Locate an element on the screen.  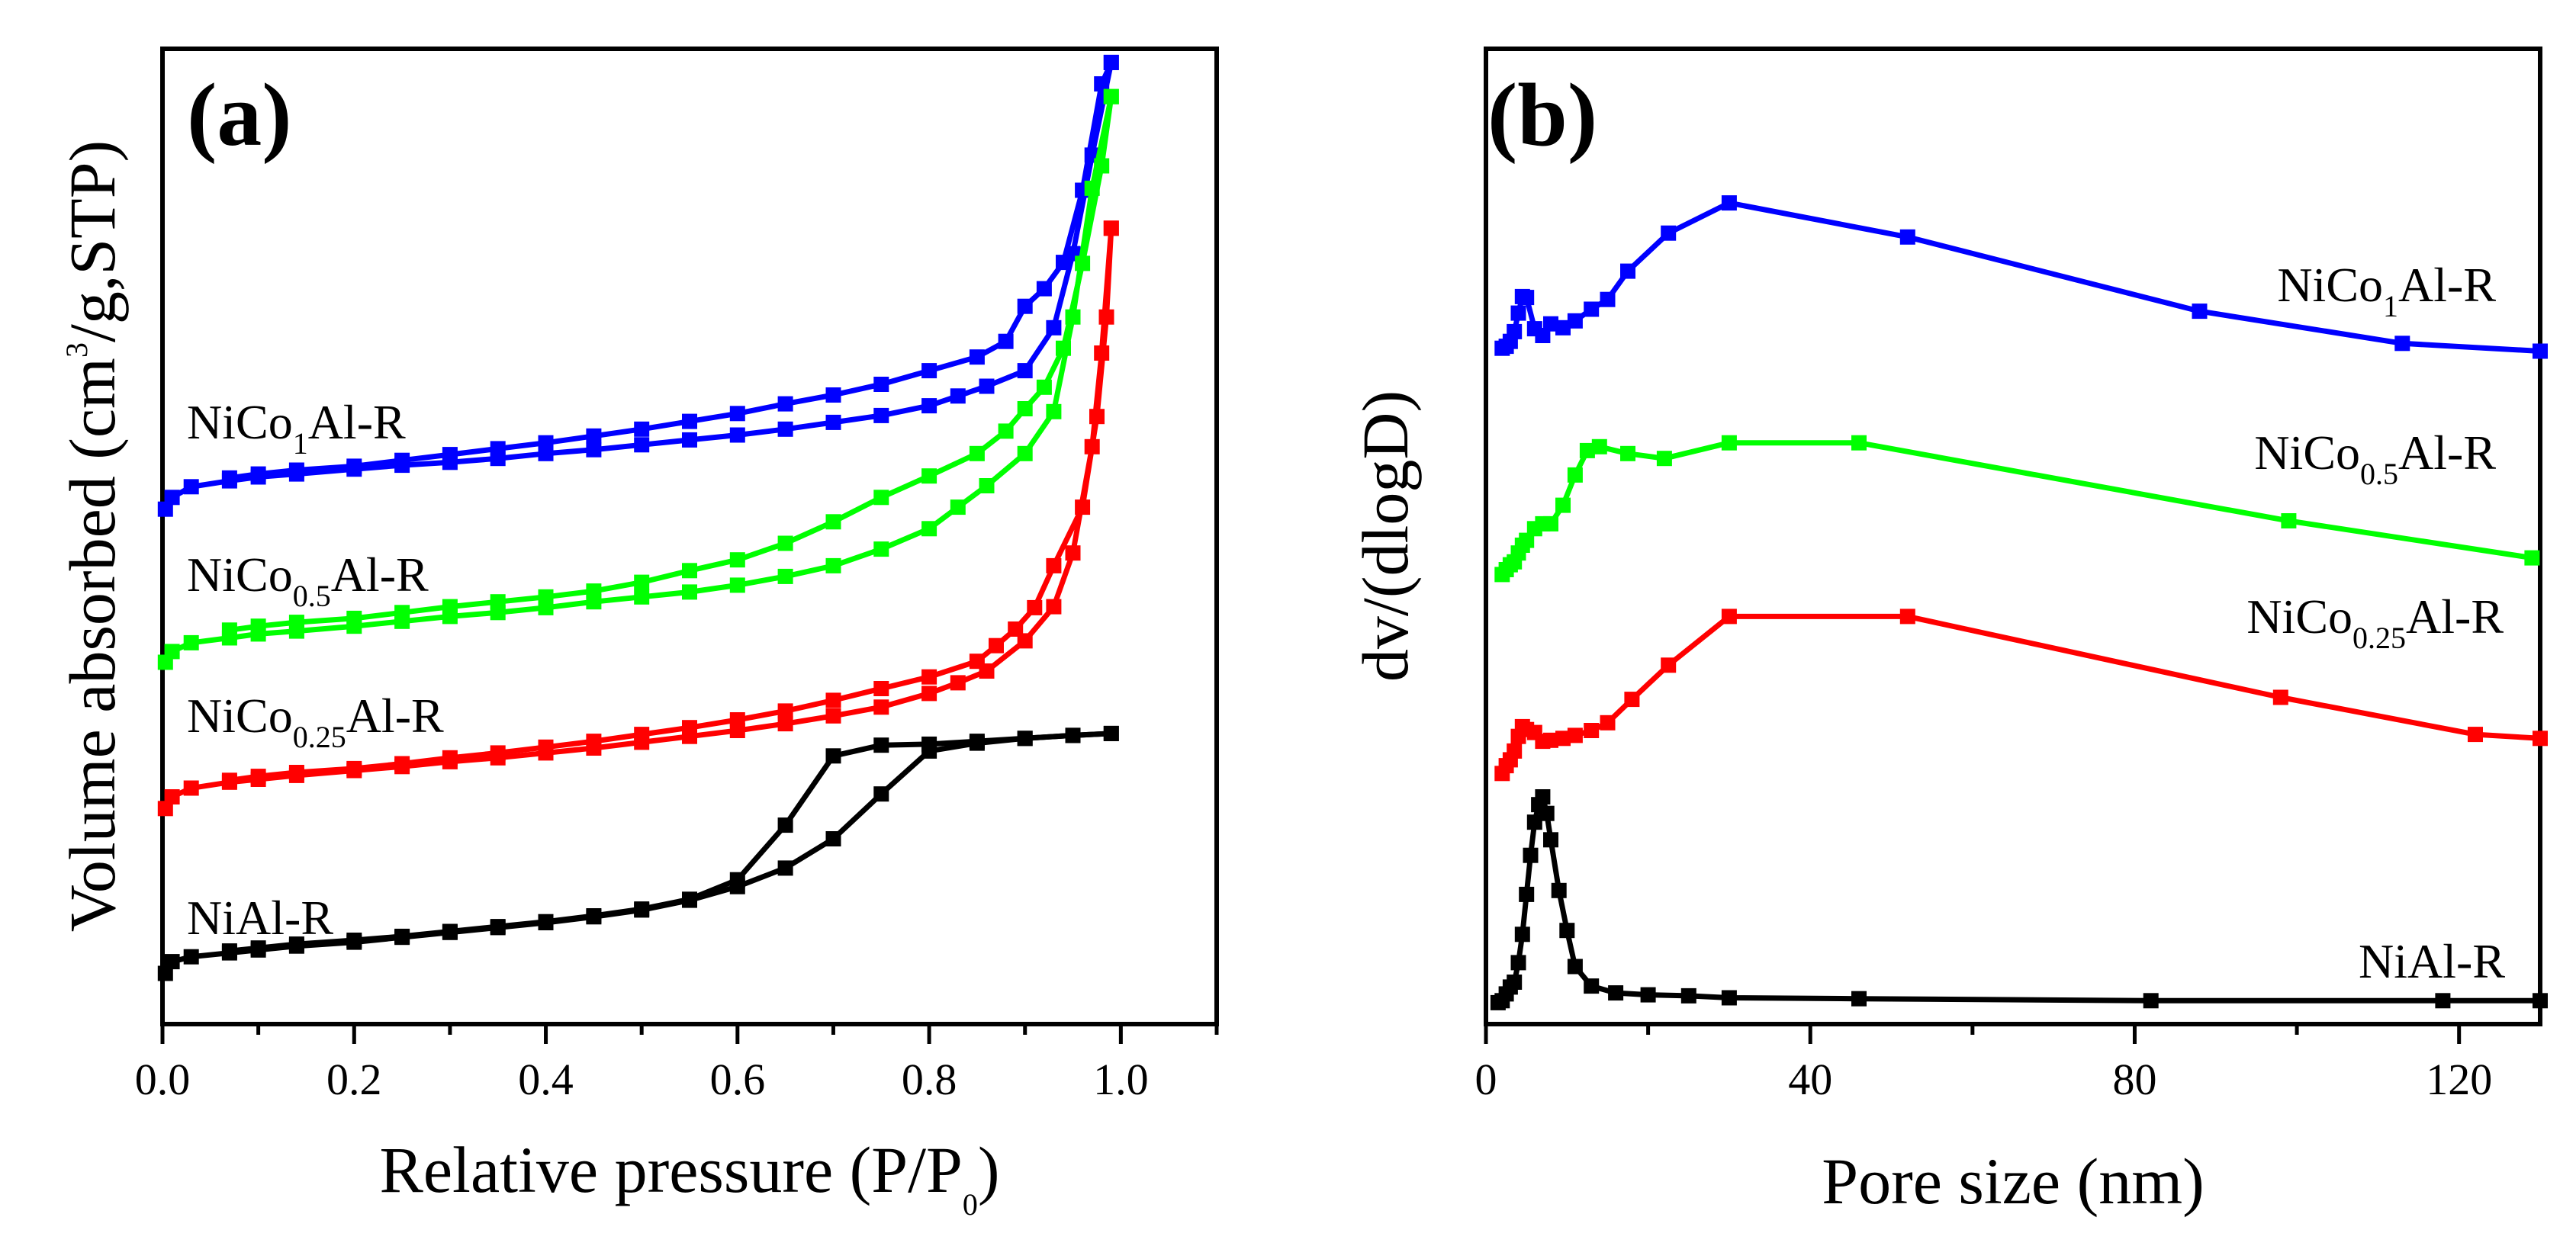
panel-b-legend-labels: NiCo1Al-R NiCo0.5Al-R NiCo0.25Al-R NiAl-R is located at coordinates (2375, 623).